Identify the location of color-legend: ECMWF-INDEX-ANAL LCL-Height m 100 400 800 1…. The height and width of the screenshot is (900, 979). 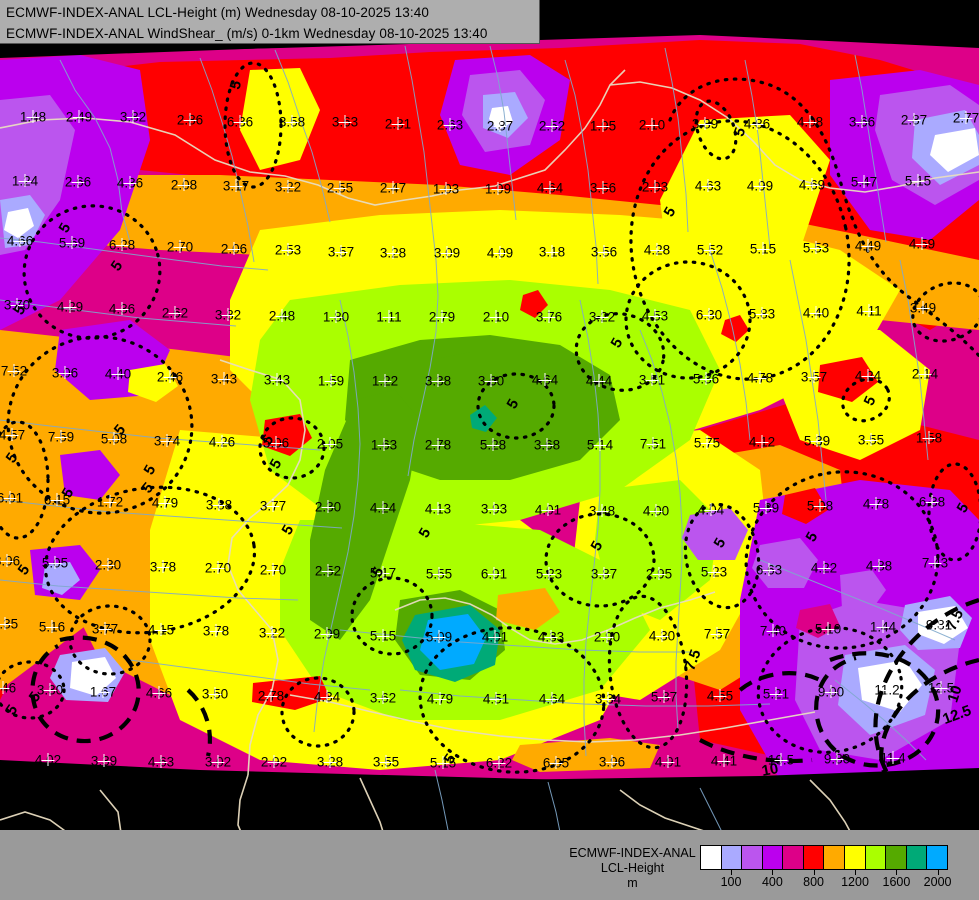
(772, 871).